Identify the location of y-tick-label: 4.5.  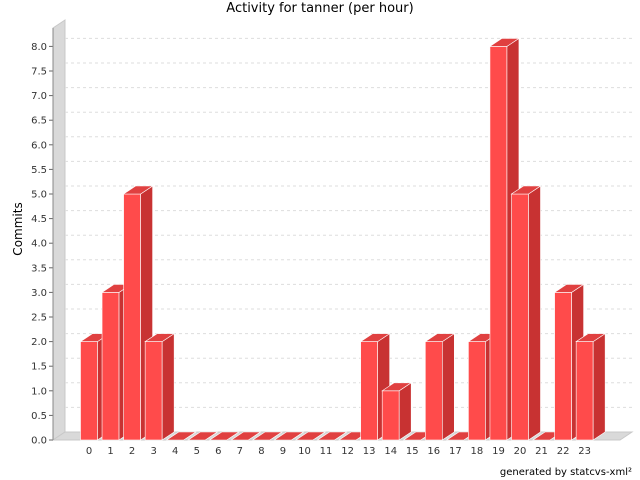
(39, 219).